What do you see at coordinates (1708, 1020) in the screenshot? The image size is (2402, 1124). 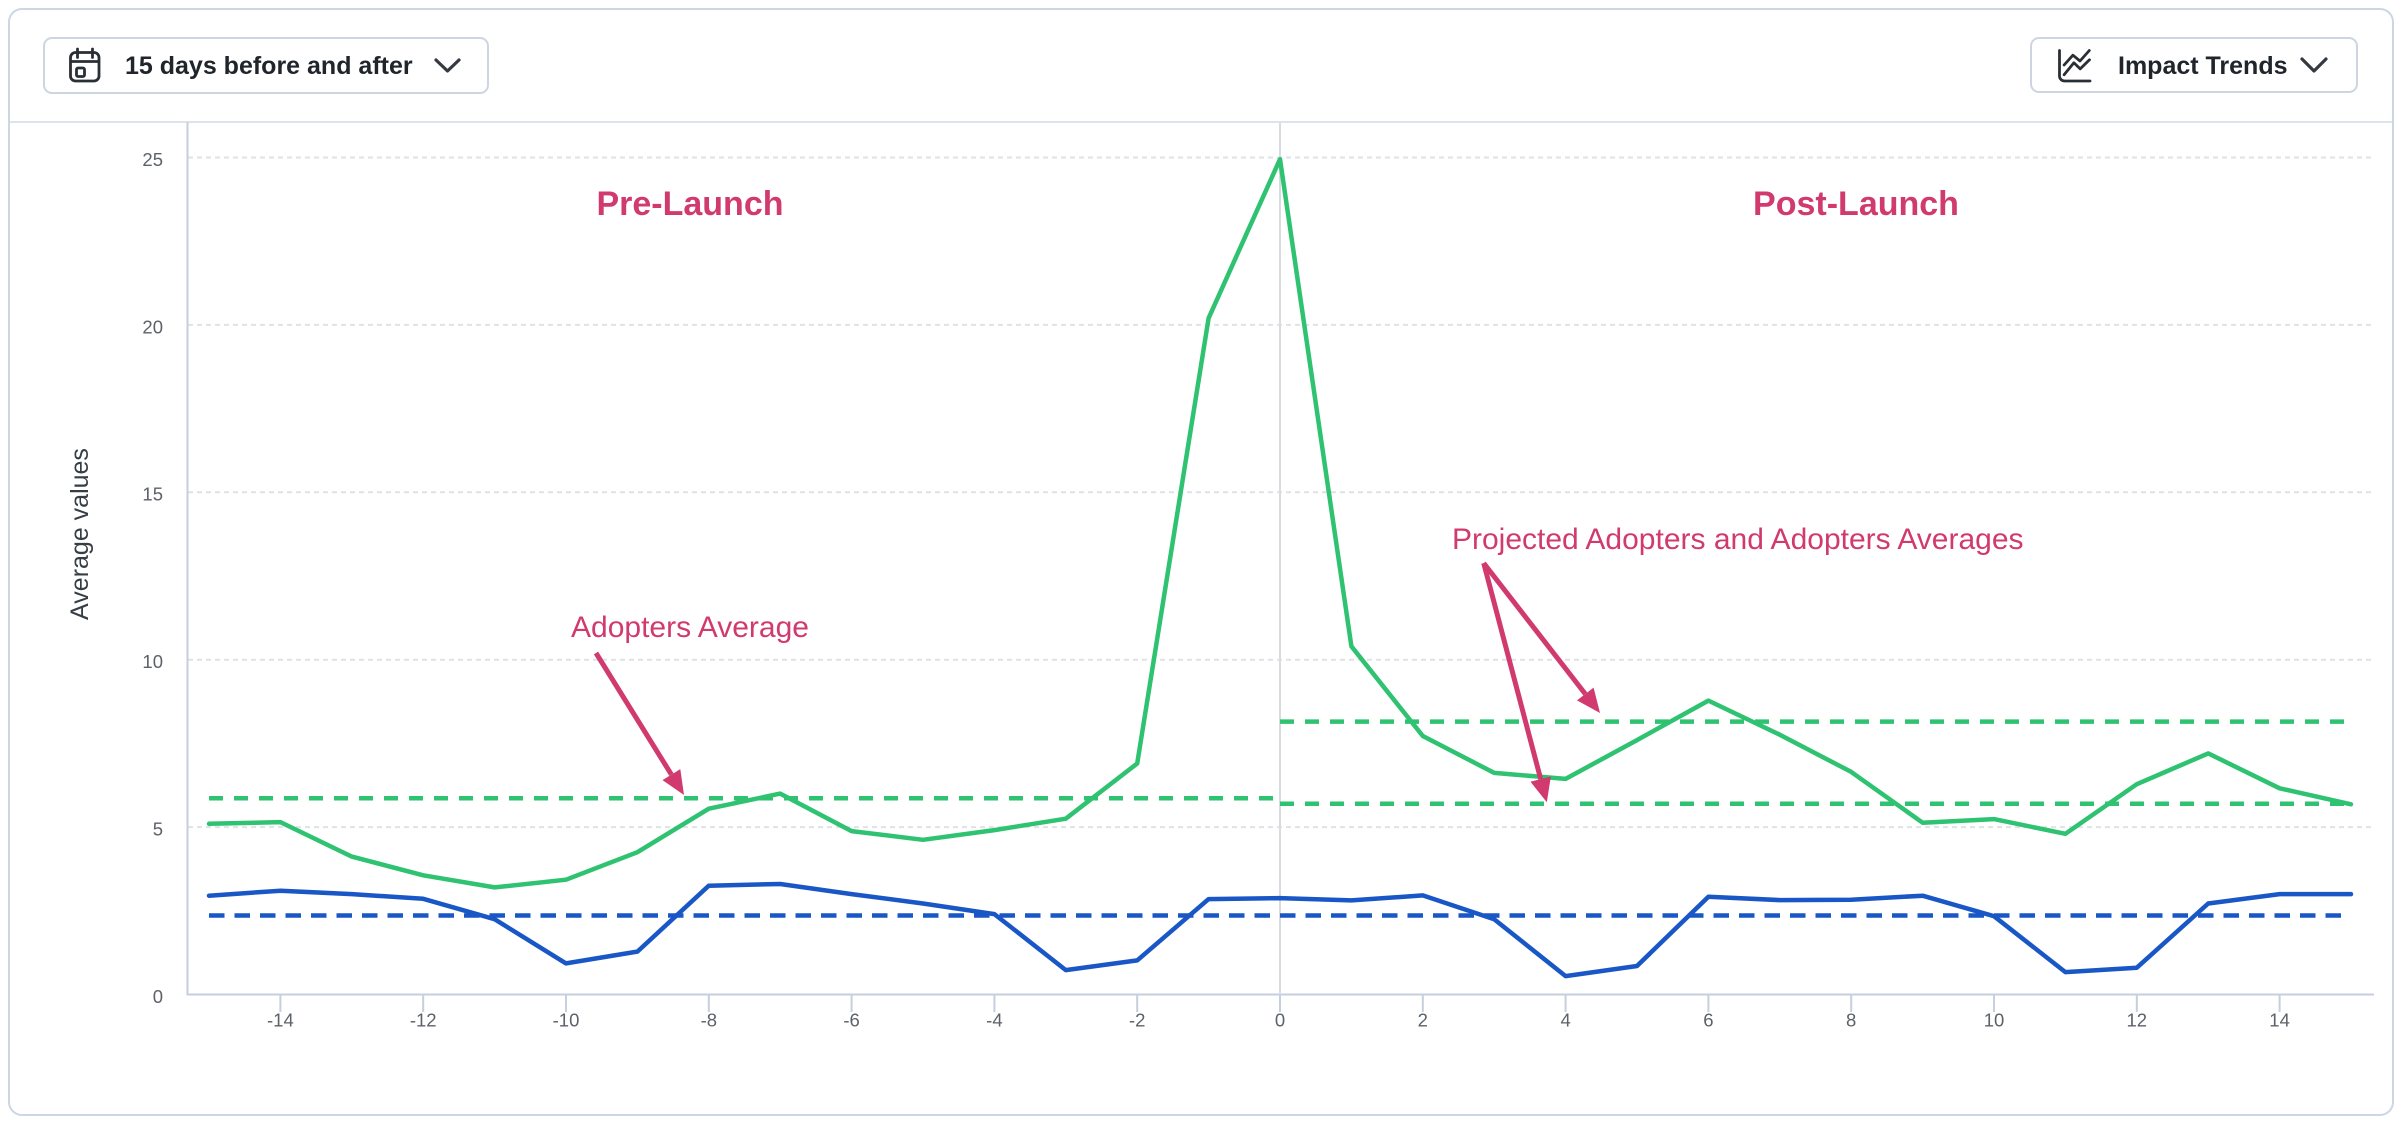 I see `svg-text: 6` at bounding box center [1708, 1020].